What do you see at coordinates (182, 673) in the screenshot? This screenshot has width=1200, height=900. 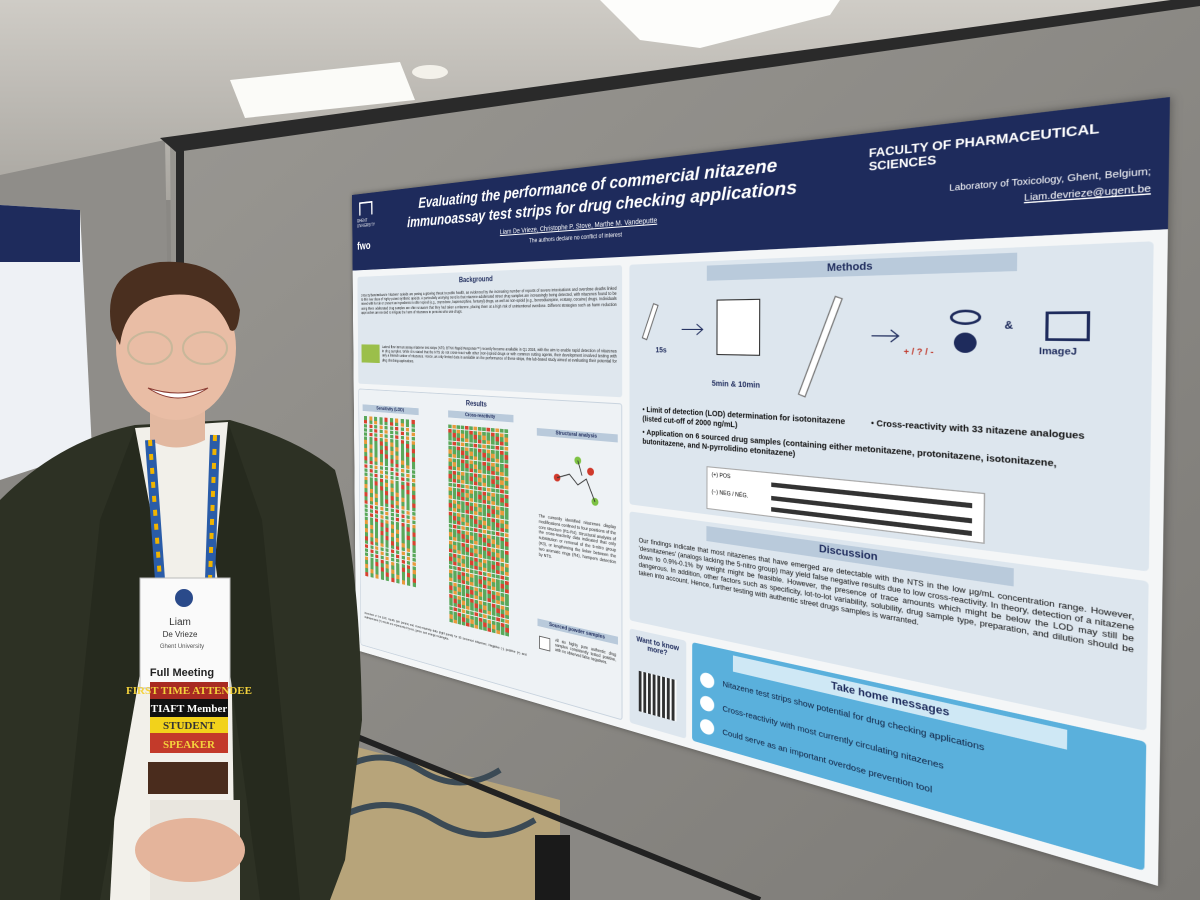 I see `badge-registration: Full Meeting` at bounding box center [182, 673].